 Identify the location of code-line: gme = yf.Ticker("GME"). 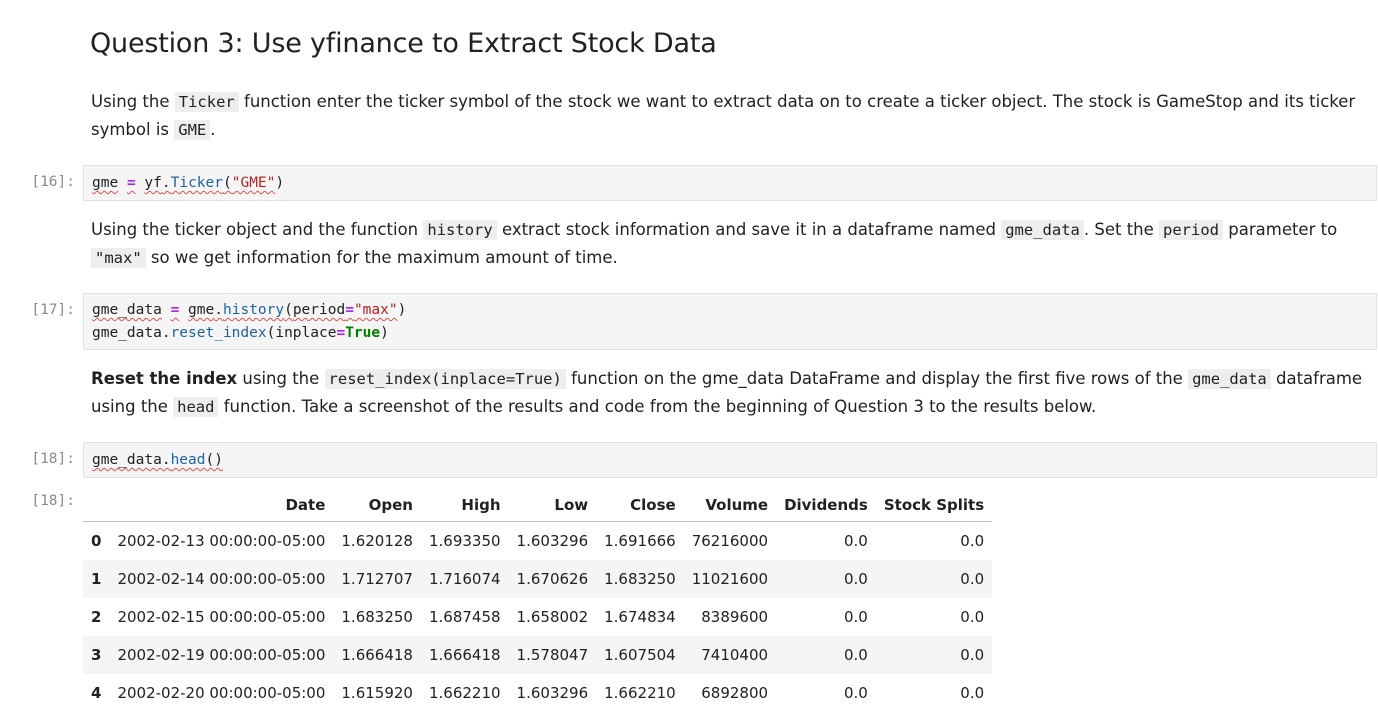
(188, 183).